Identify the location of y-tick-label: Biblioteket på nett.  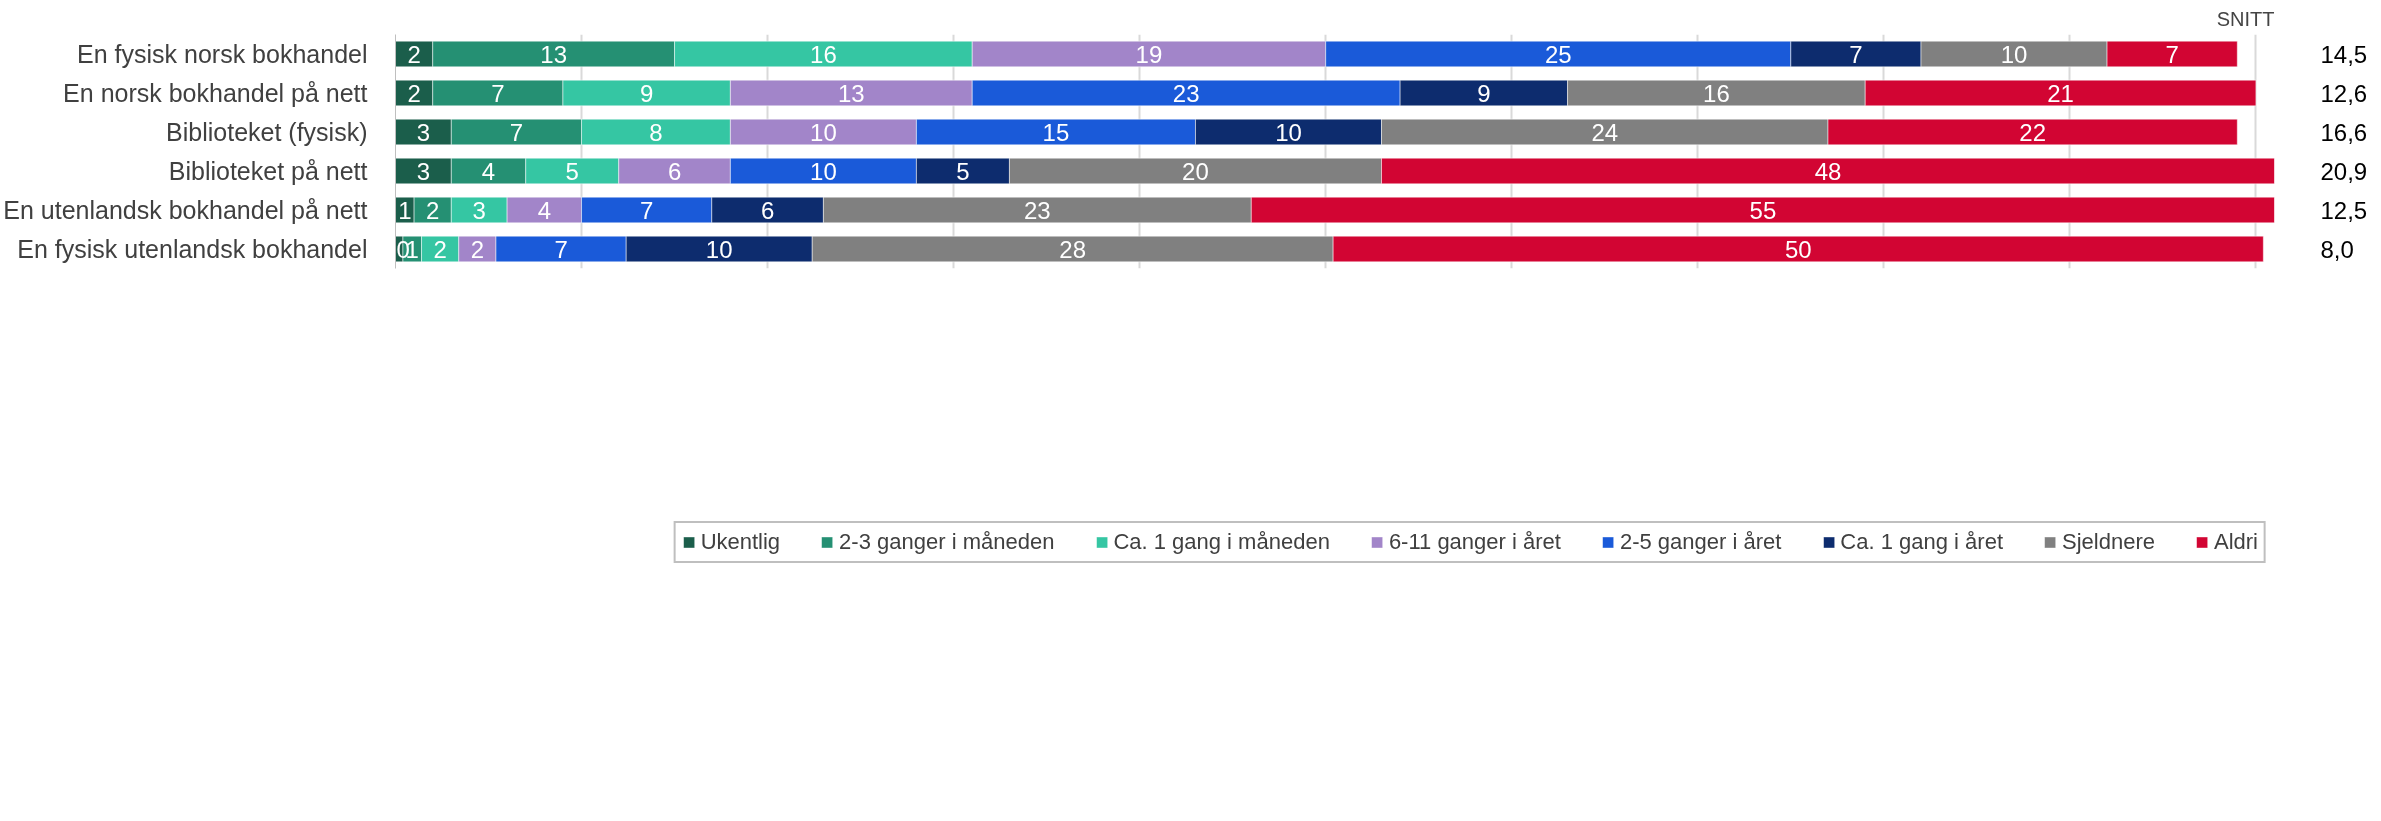
(268, 171).